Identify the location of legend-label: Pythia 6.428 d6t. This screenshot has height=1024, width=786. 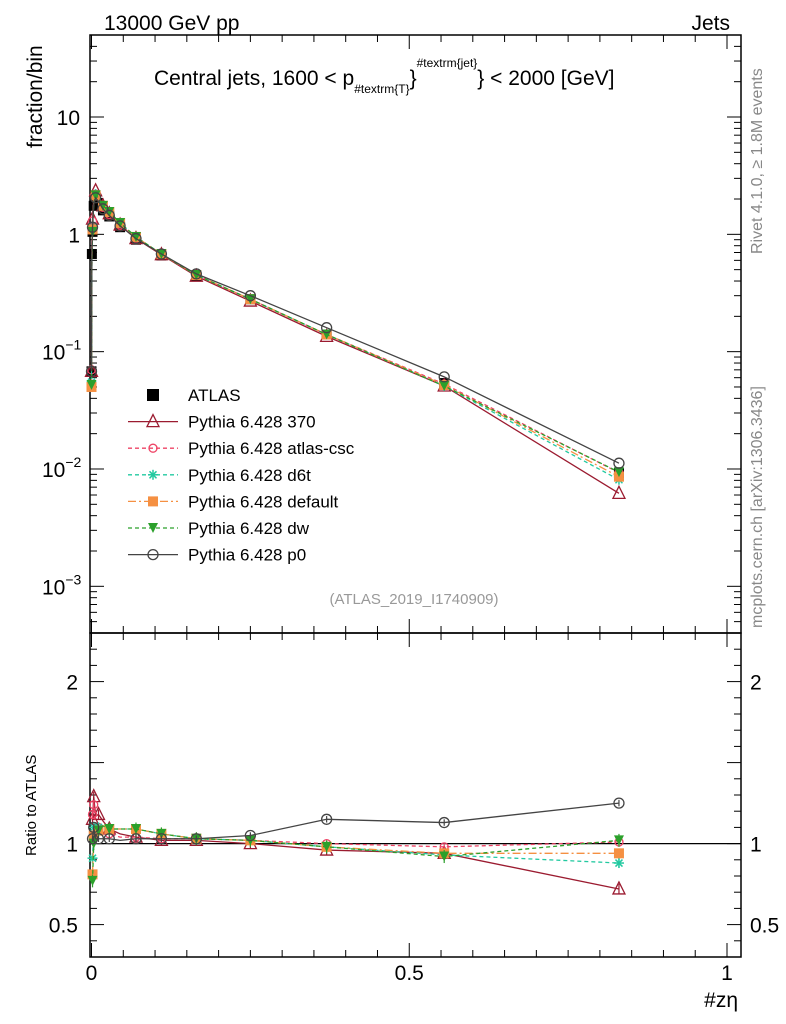
(249, 475).